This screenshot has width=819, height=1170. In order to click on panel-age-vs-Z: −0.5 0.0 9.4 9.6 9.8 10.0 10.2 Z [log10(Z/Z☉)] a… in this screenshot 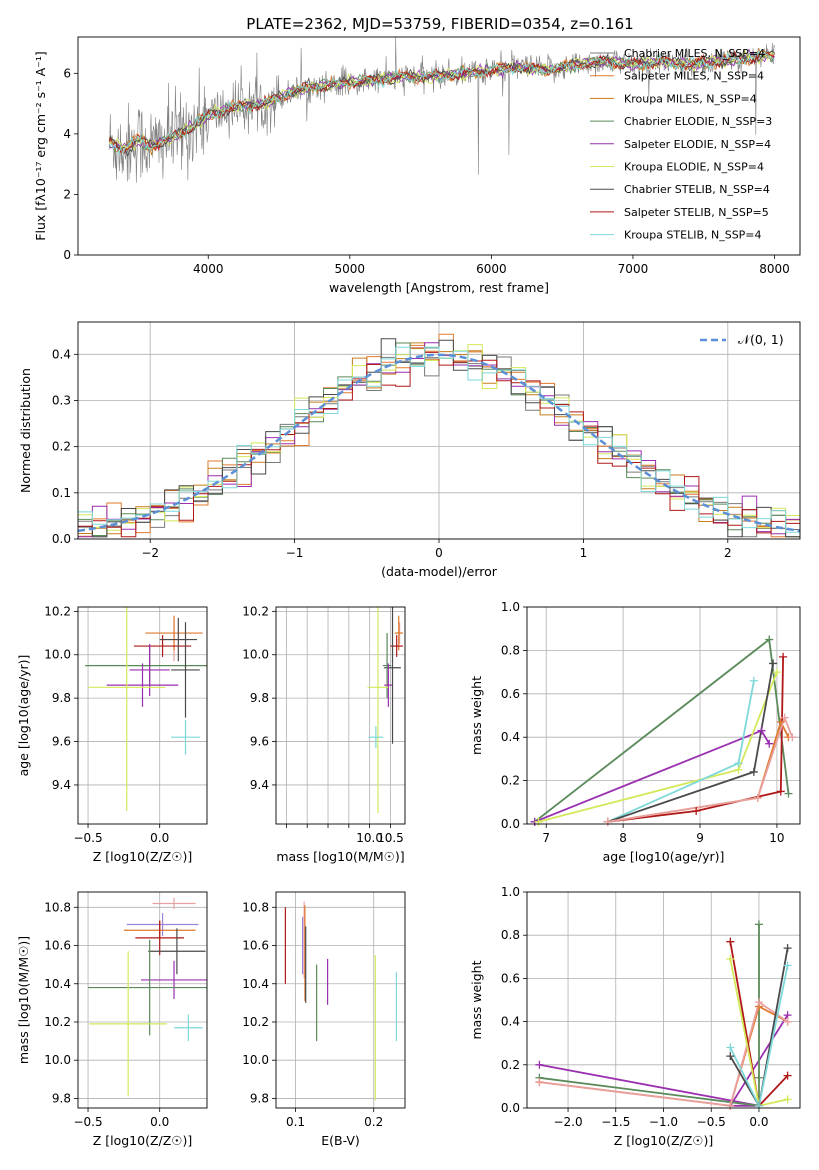, I will do `click(112, 734)`.